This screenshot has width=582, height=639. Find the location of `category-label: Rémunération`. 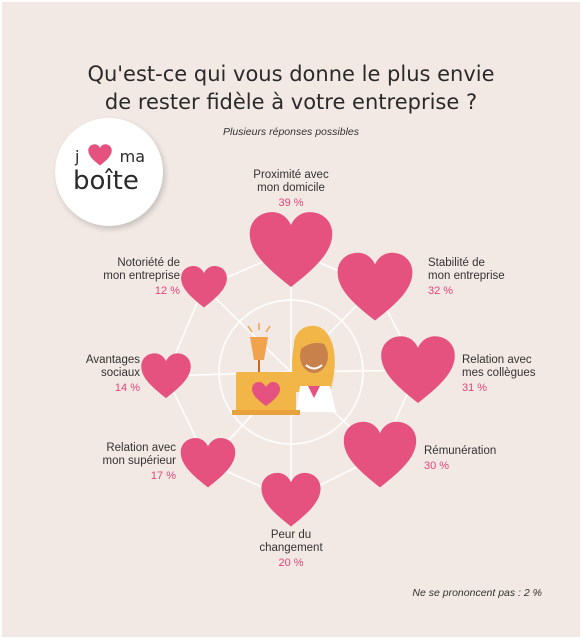

category-label: Rémunération is located at coordinates (460, 451).